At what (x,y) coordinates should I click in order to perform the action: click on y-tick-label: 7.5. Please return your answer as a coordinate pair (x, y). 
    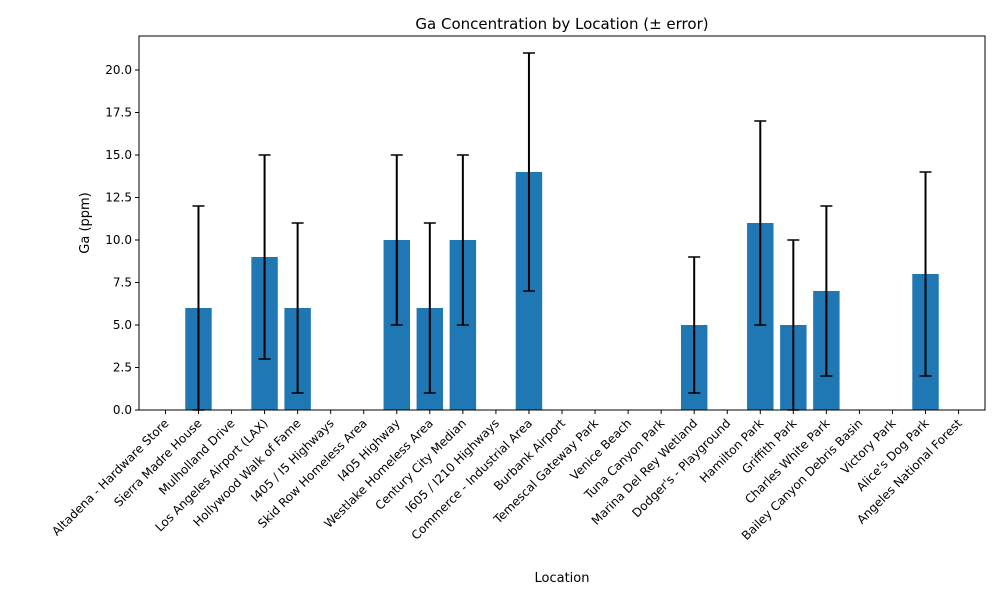
    Looking at the image, I should click on (122, 283).